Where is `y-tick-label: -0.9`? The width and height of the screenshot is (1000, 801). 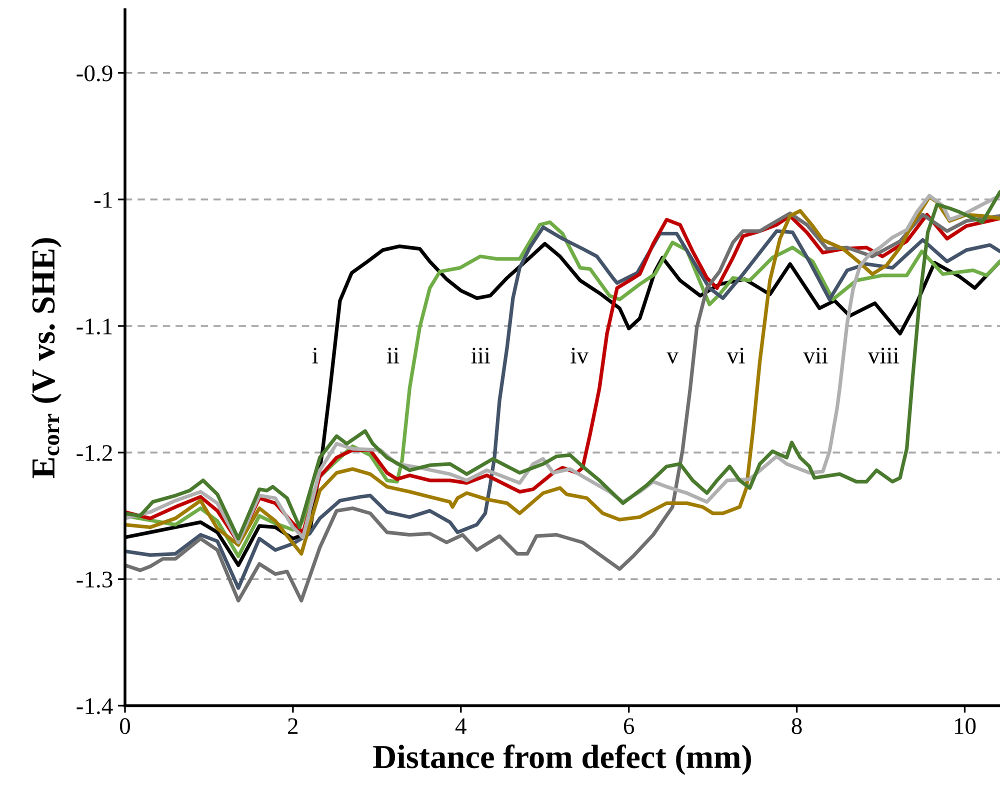 y-tick-label: -0.9 is located at coordinates (94, 73).